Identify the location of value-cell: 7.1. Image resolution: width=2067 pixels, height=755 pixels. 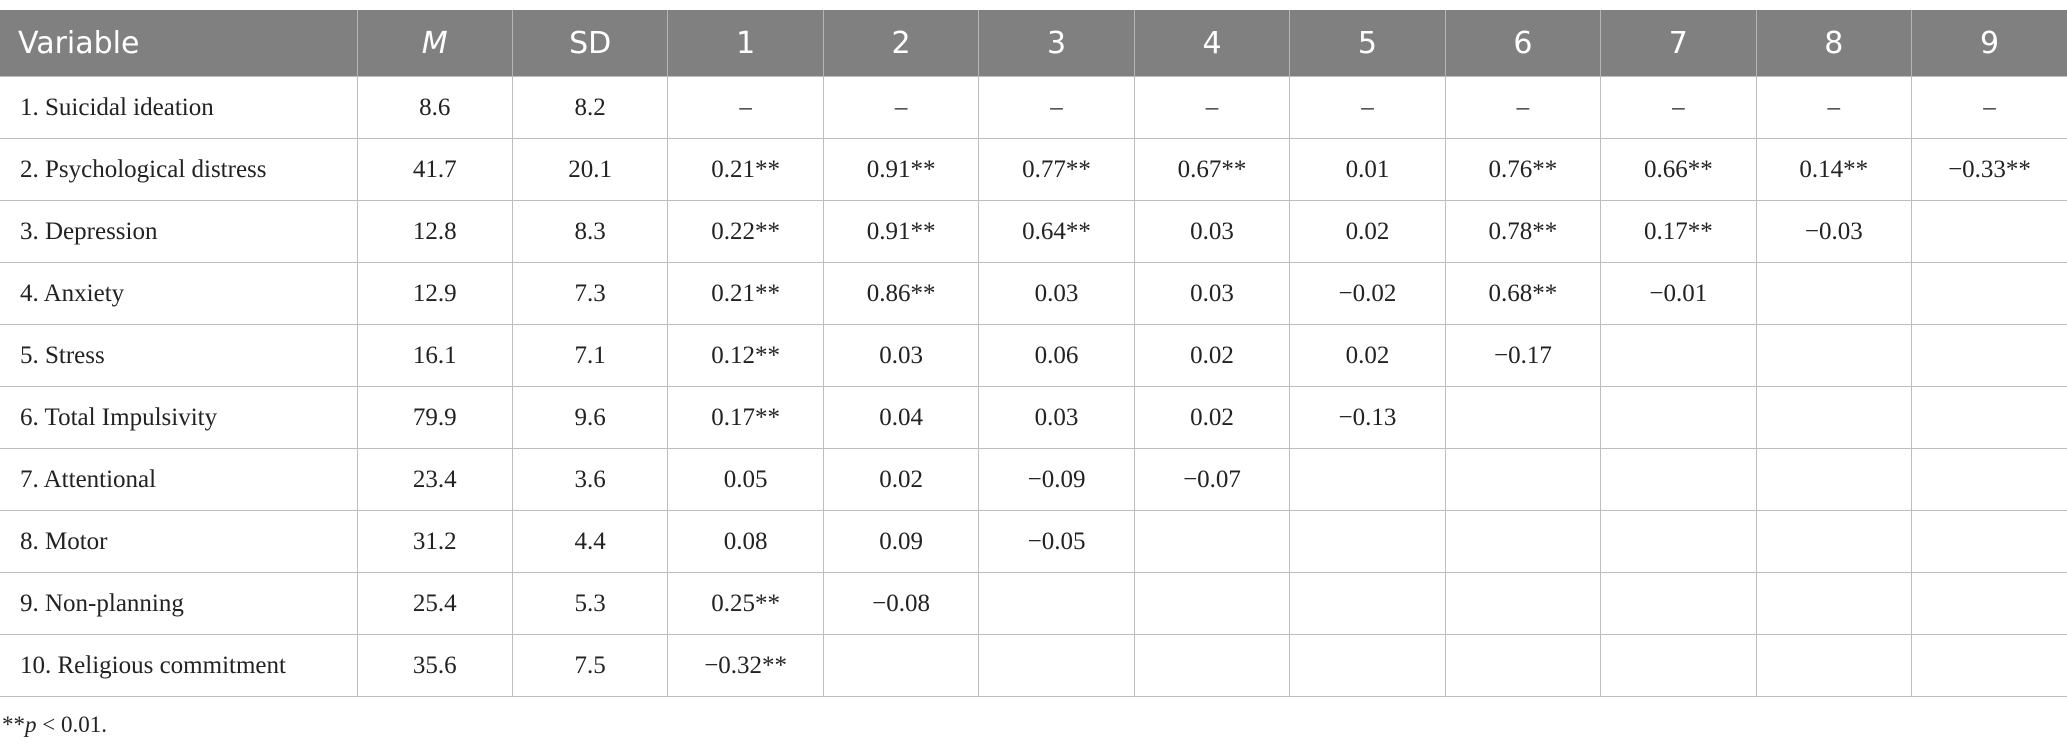
(590, 355).